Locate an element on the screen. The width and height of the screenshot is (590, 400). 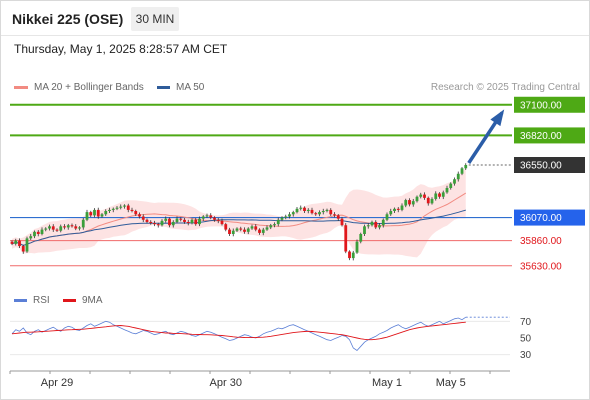
forecast-arrowhead is located at coordinates (497, 118).